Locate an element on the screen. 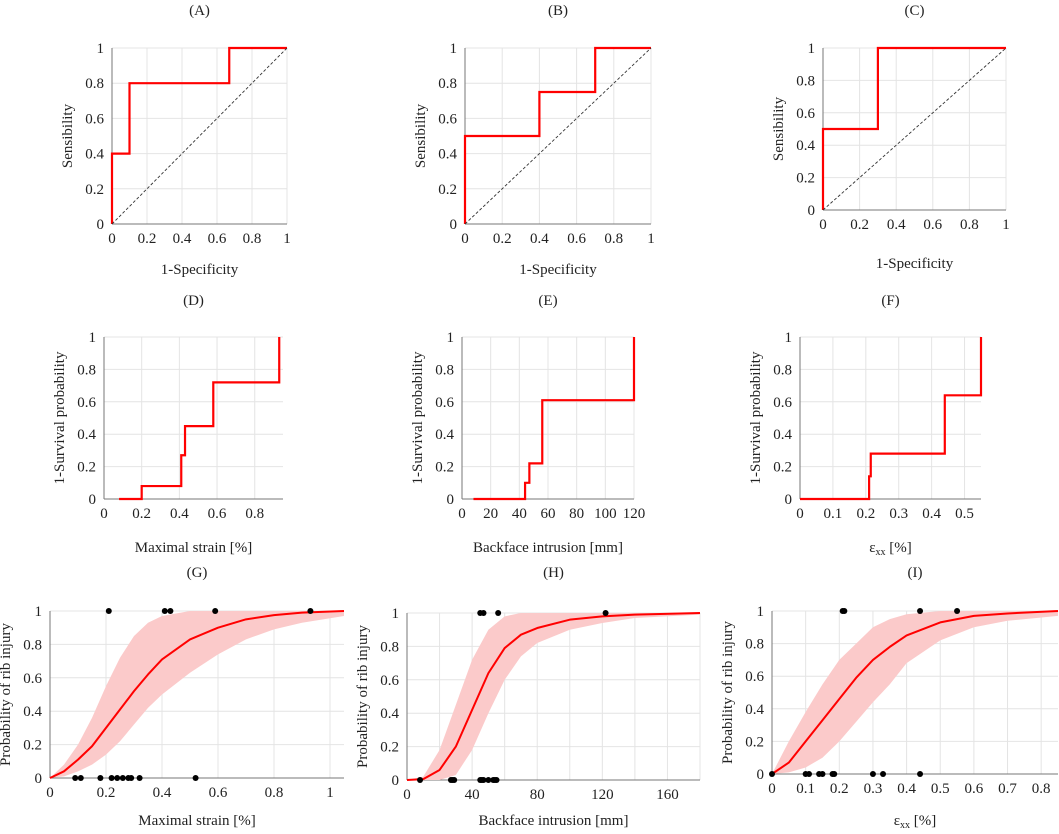 This screenshot has width=1059, height=834. x-tick-label: 0.7 is located at coordinates (1007, 789).